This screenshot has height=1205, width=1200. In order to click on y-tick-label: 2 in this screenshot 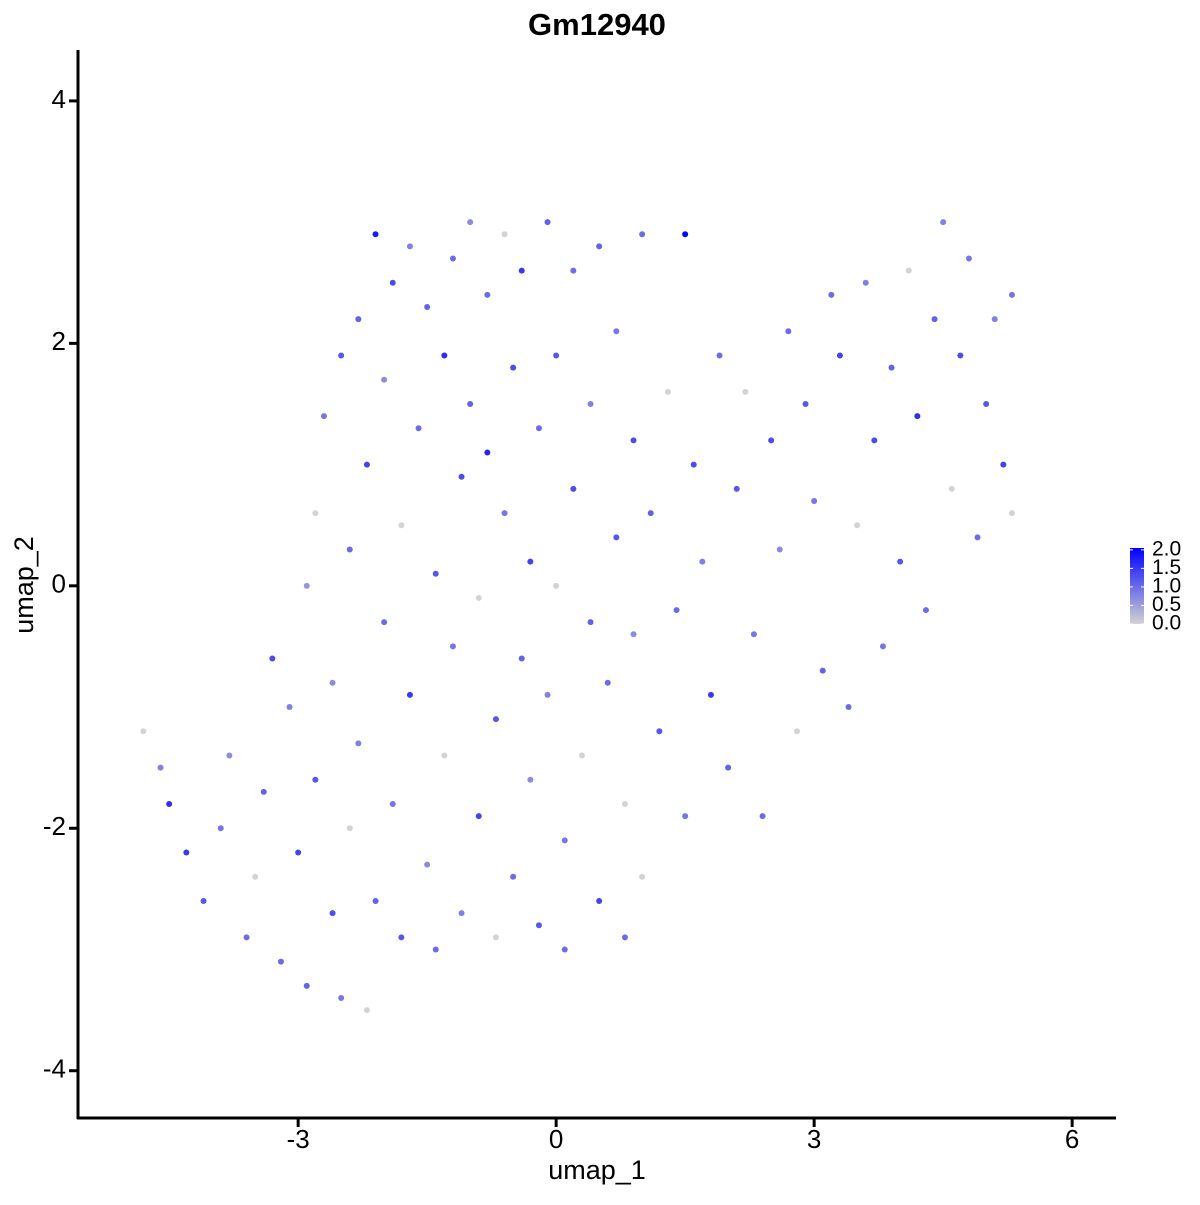, I will do `click(59, 341)`.